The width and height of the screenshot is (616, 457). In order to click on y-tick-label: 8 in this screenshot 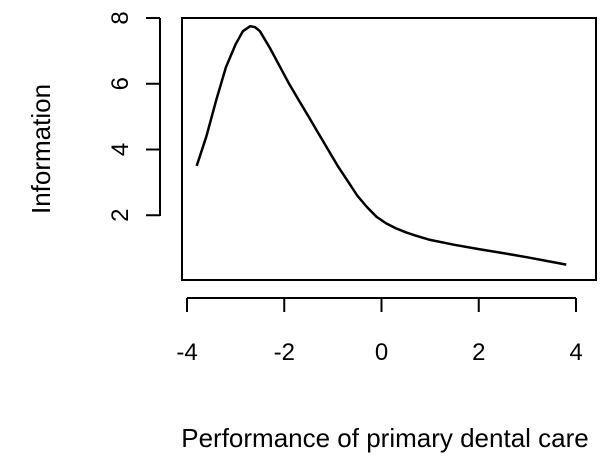, I will do `click(120, 17)`.